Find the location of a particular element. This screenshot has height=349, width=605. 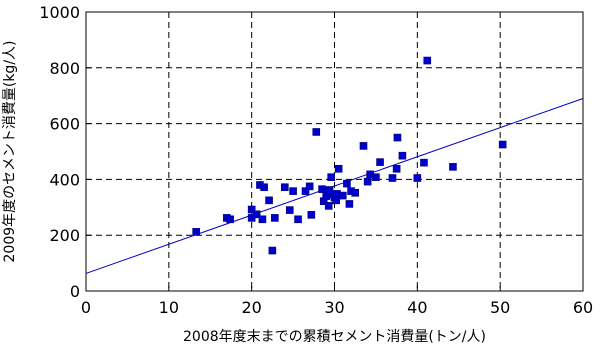

x-tick-label: 40 is located at coordinates (417, 307).